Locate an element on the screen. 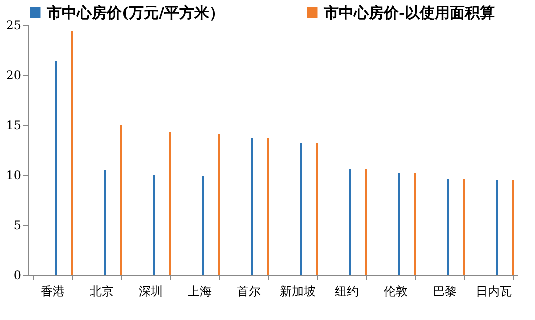 Image resolution: width=535 pixels, height=320 pixels. x-tick-label: 日内瓦 is located at coordinates (494, 291).